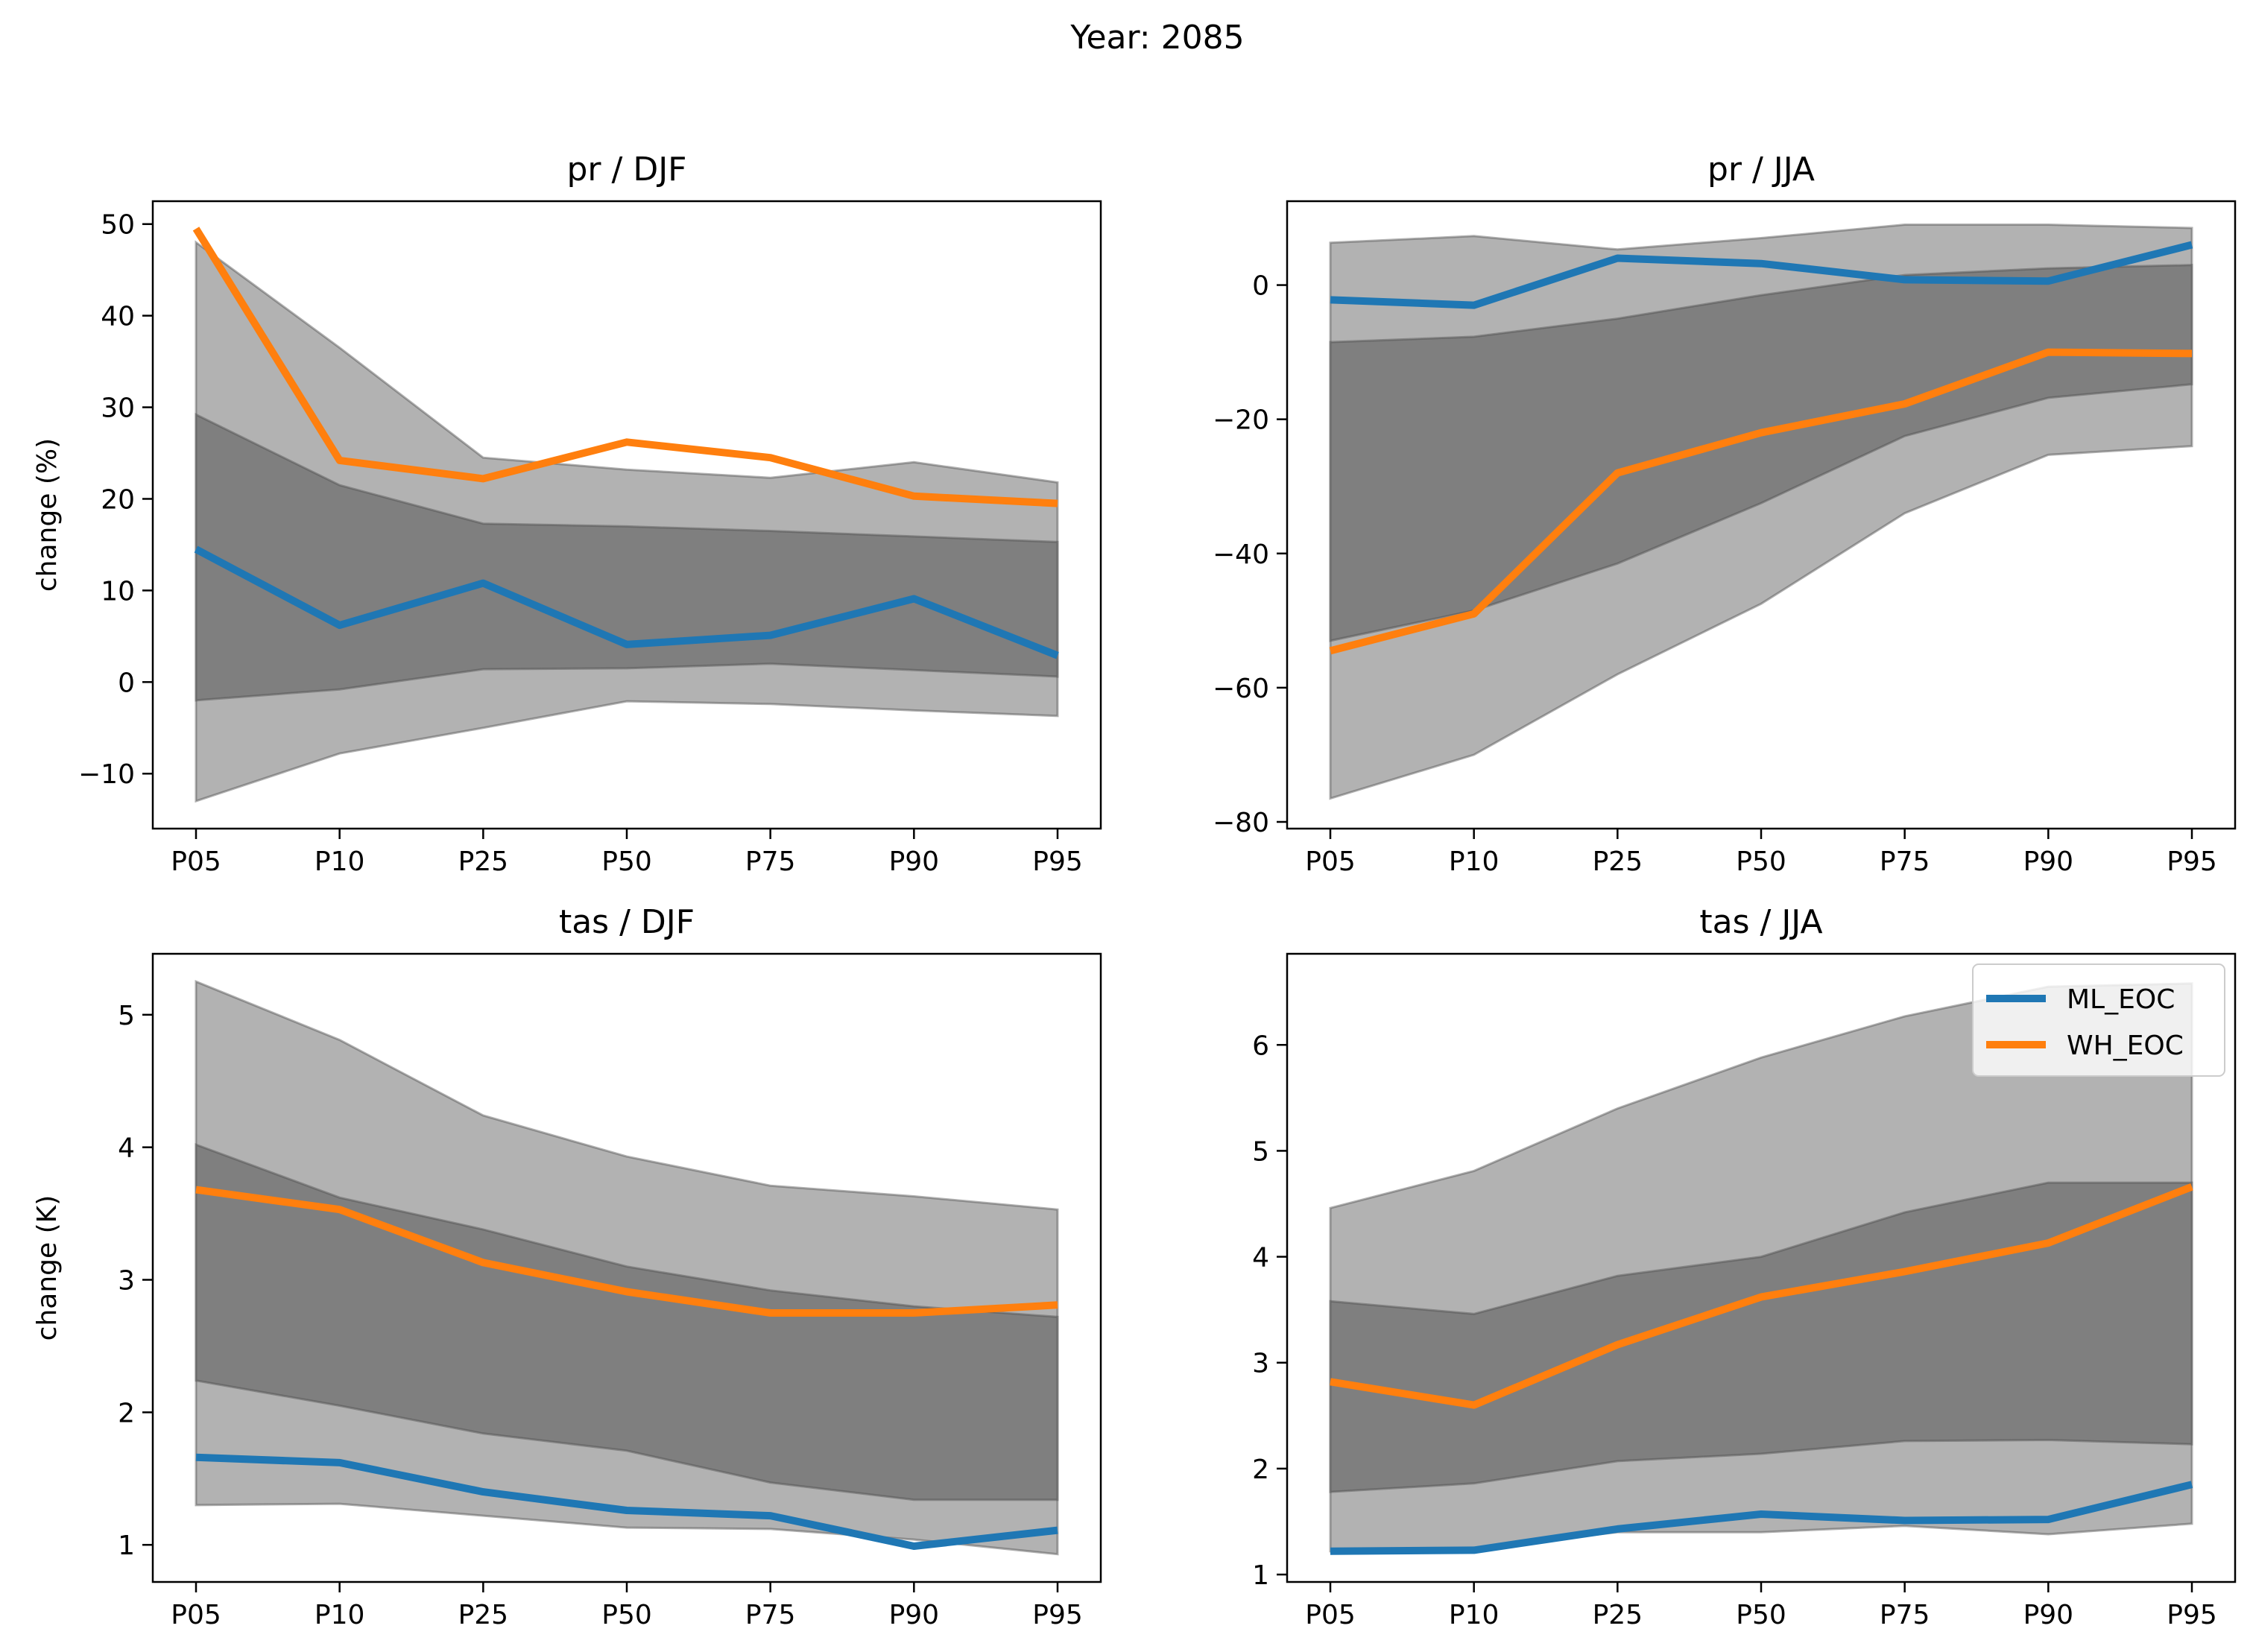 Image resolution: width=2253 pixels, height=1652 pixels. What do you see at coordinates (2048, 1615) in the screenshot?
I see `chart-tas-jja-xtick-label: P90` at bounding box center [2048, 1615].